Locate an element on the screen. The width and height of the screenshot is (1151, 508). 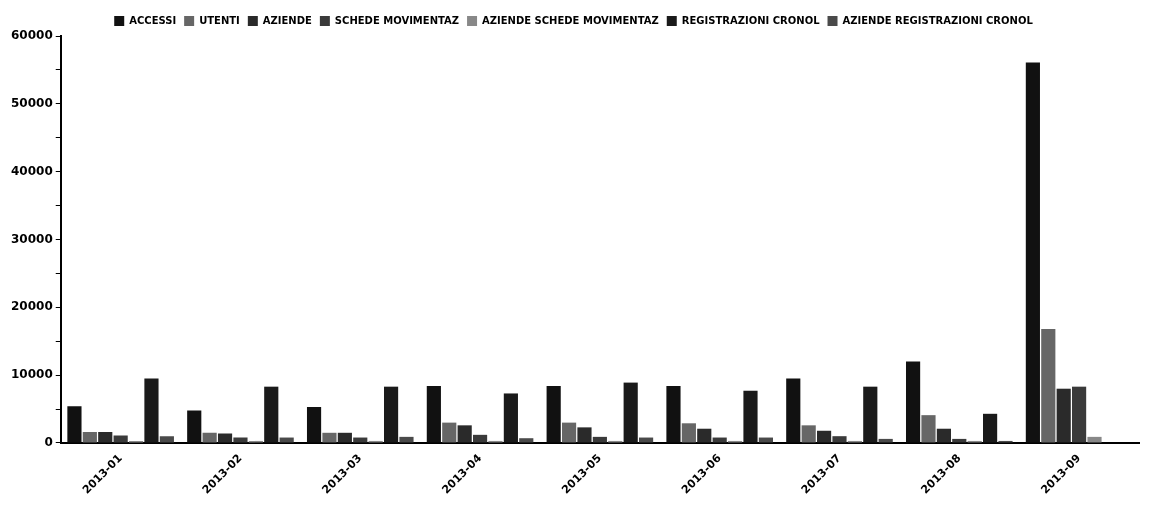
legend-label: ACCESSI is located at coordinates (153, 20).